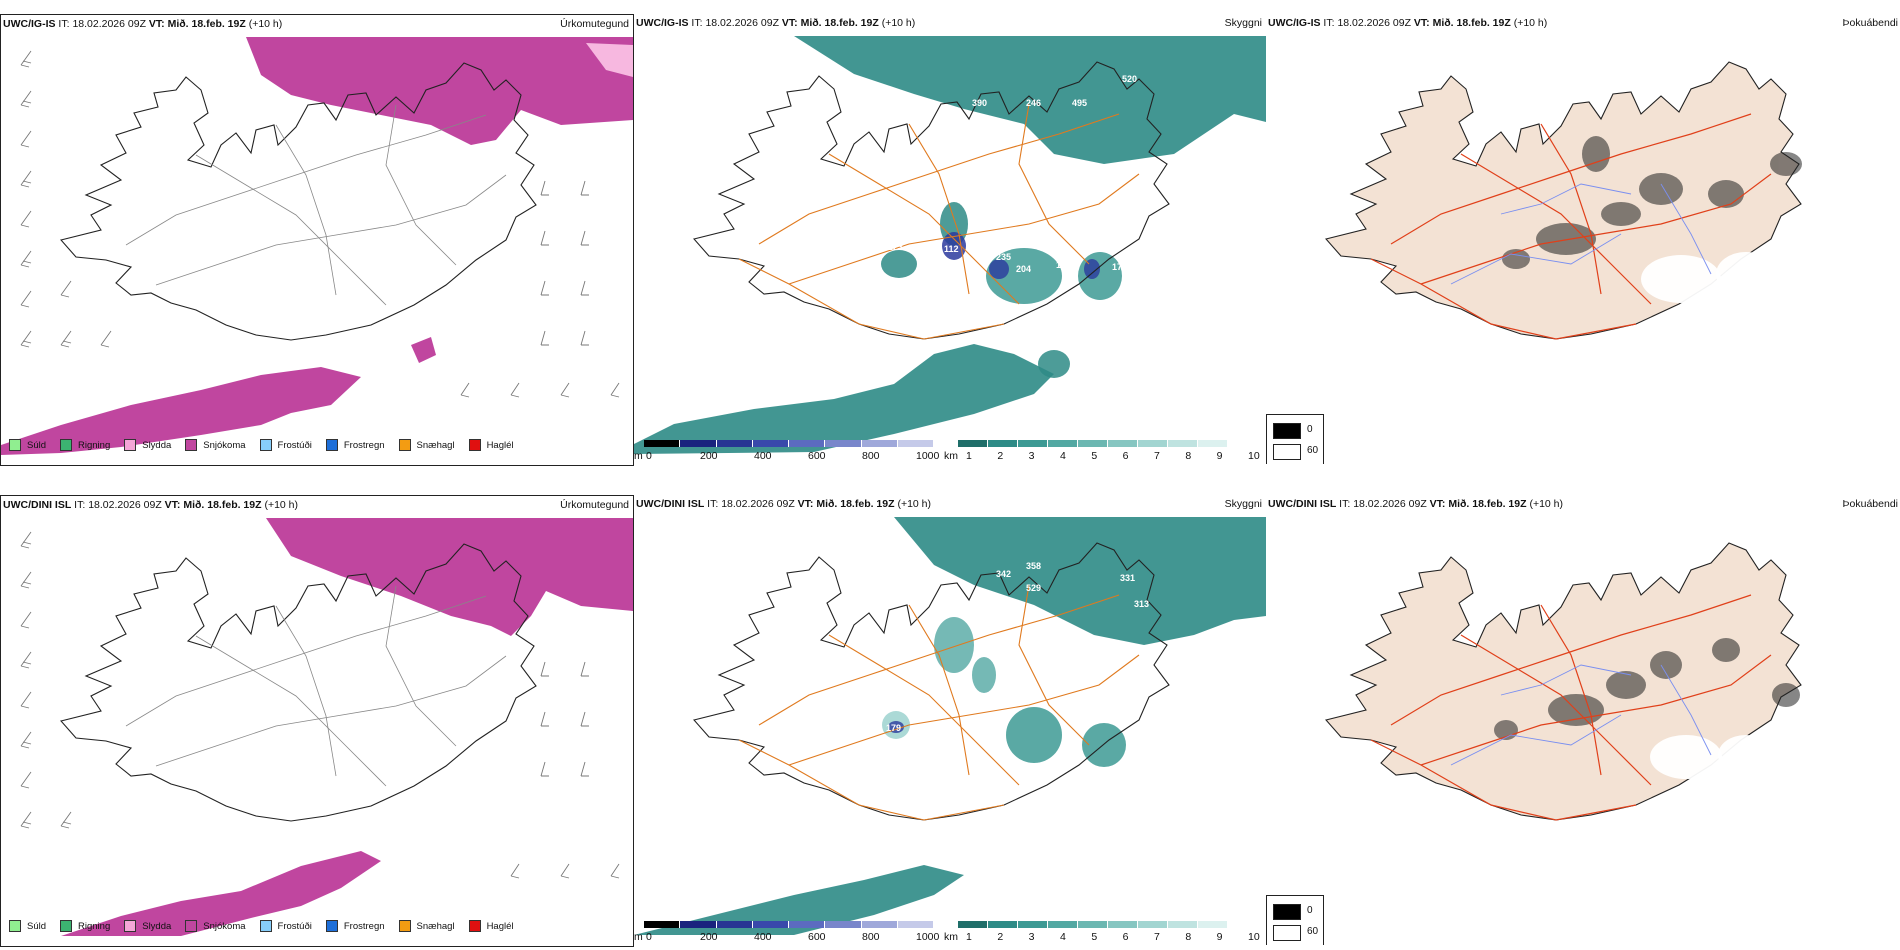 The height and width of the screenshot is (950, 1900). What do you see at coordinates (1254, 937) in the screenshot?
I see `colorbar-tick: 10` at bounding box center [1254, 937].